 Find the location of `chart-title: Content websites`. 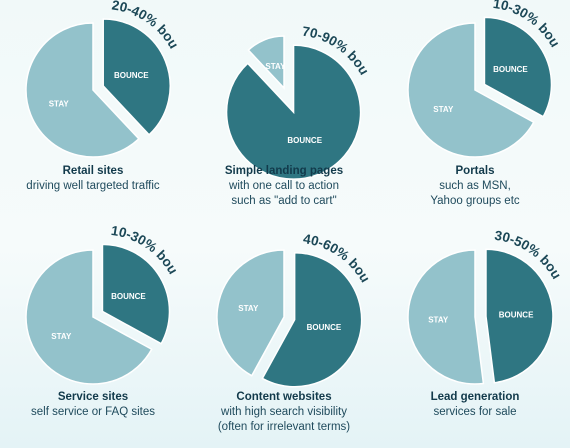

chart-title: Content websites is located at coordinates (284, 397).